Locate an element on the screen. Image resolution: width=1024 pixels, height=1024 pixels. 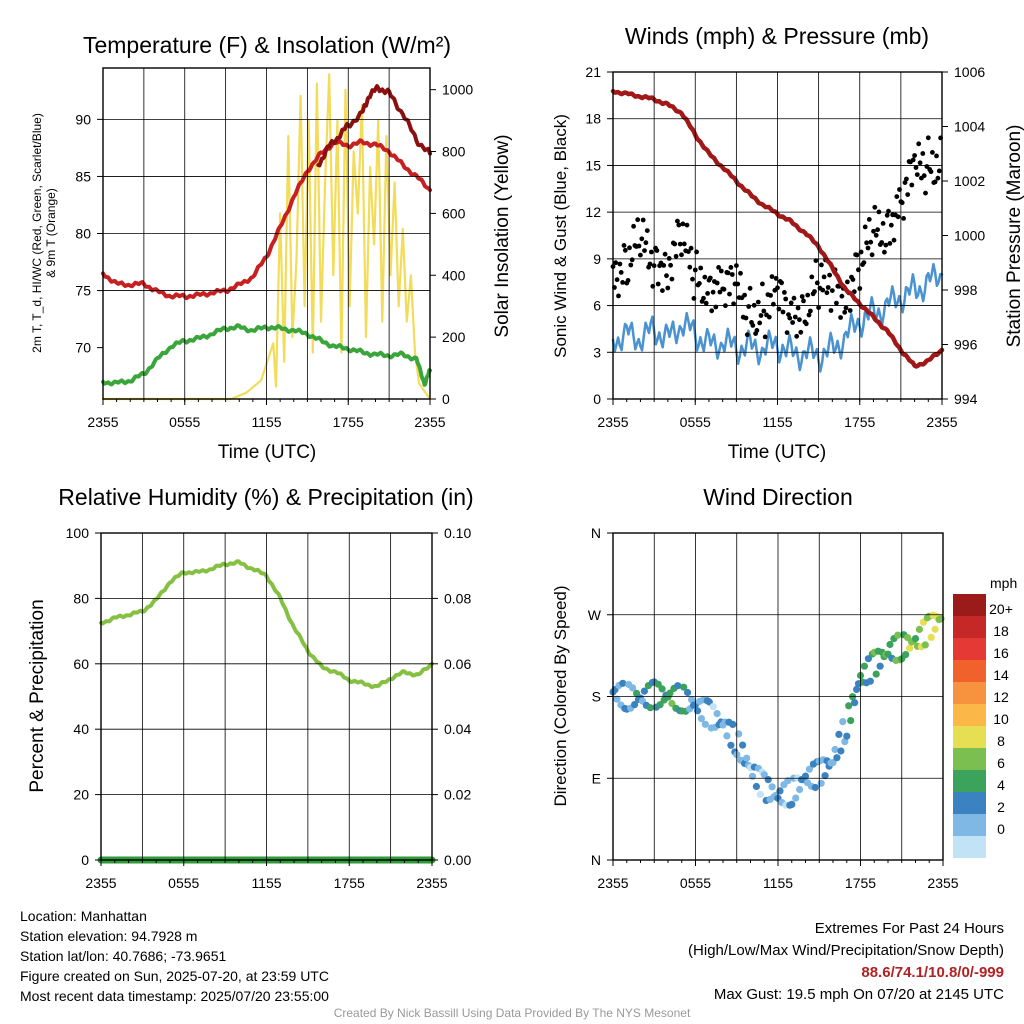
winds-x-axis-label: Time (UTC) is located at coordinates (777, 452).